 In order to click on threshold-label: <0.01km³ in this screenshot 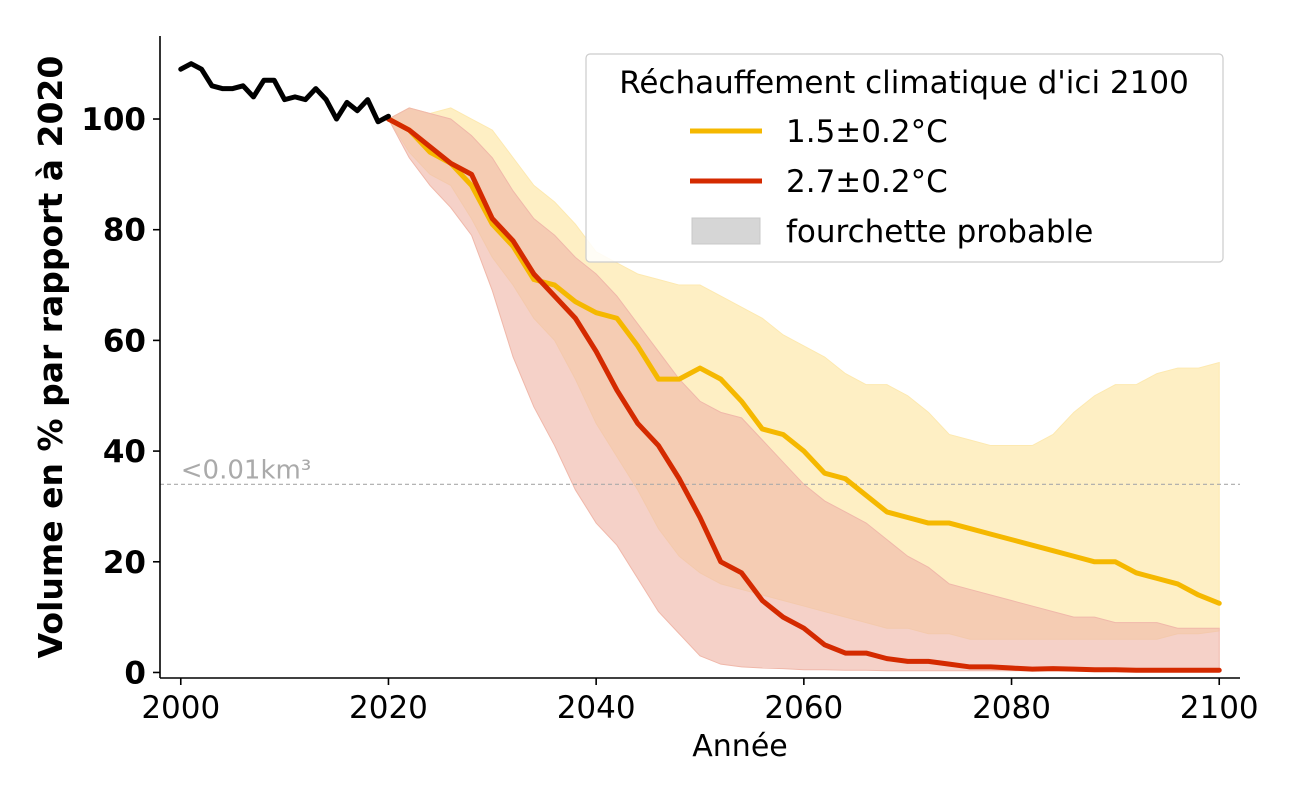, I will do `click(246, 470)`.